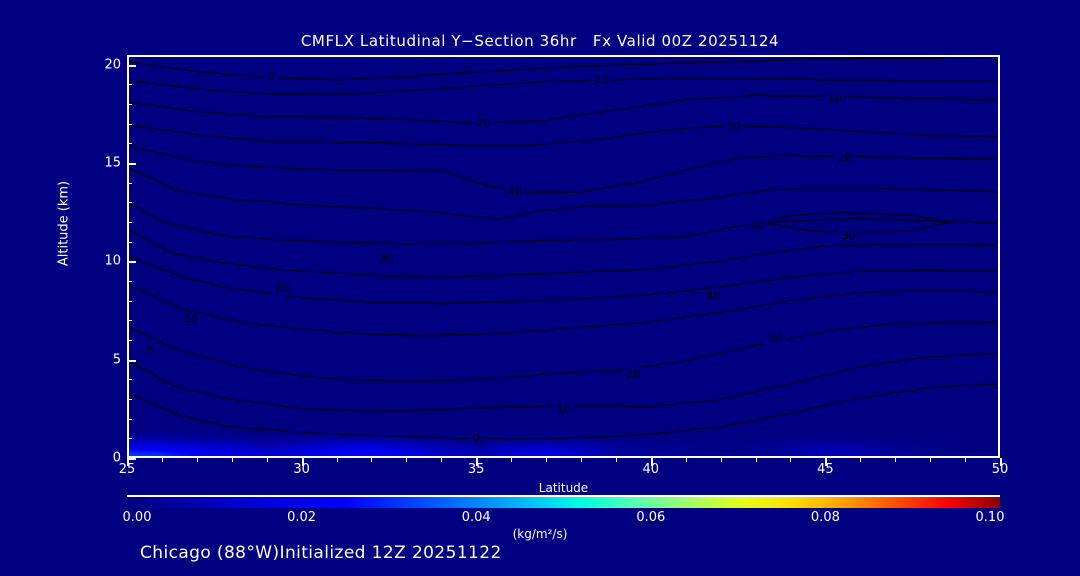 This screenshot has height=576, width=1080. I want to click on colorbar-gradient, so click(563, 502).